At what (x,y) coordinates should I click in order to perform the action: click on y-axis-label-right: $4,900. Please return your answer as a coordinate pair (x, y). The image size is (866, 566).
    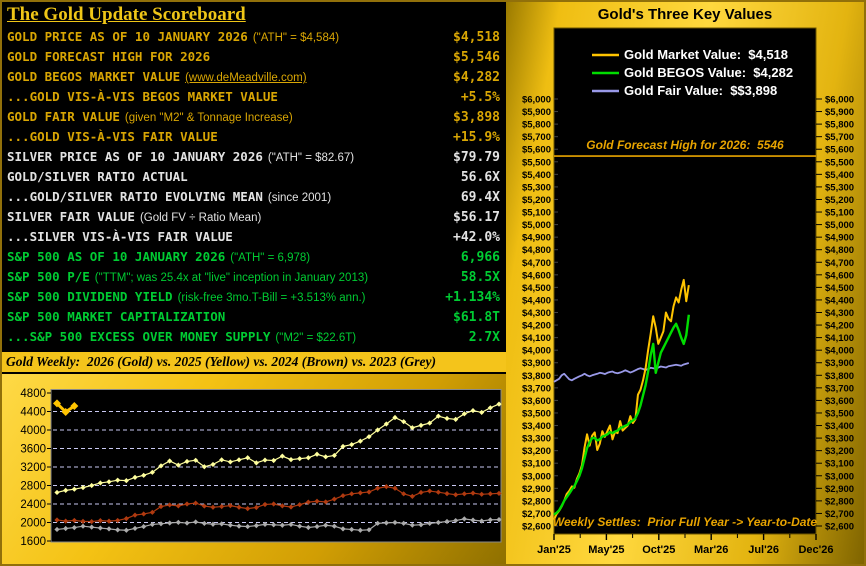
    Looking at the image, I should click on (839, 238).